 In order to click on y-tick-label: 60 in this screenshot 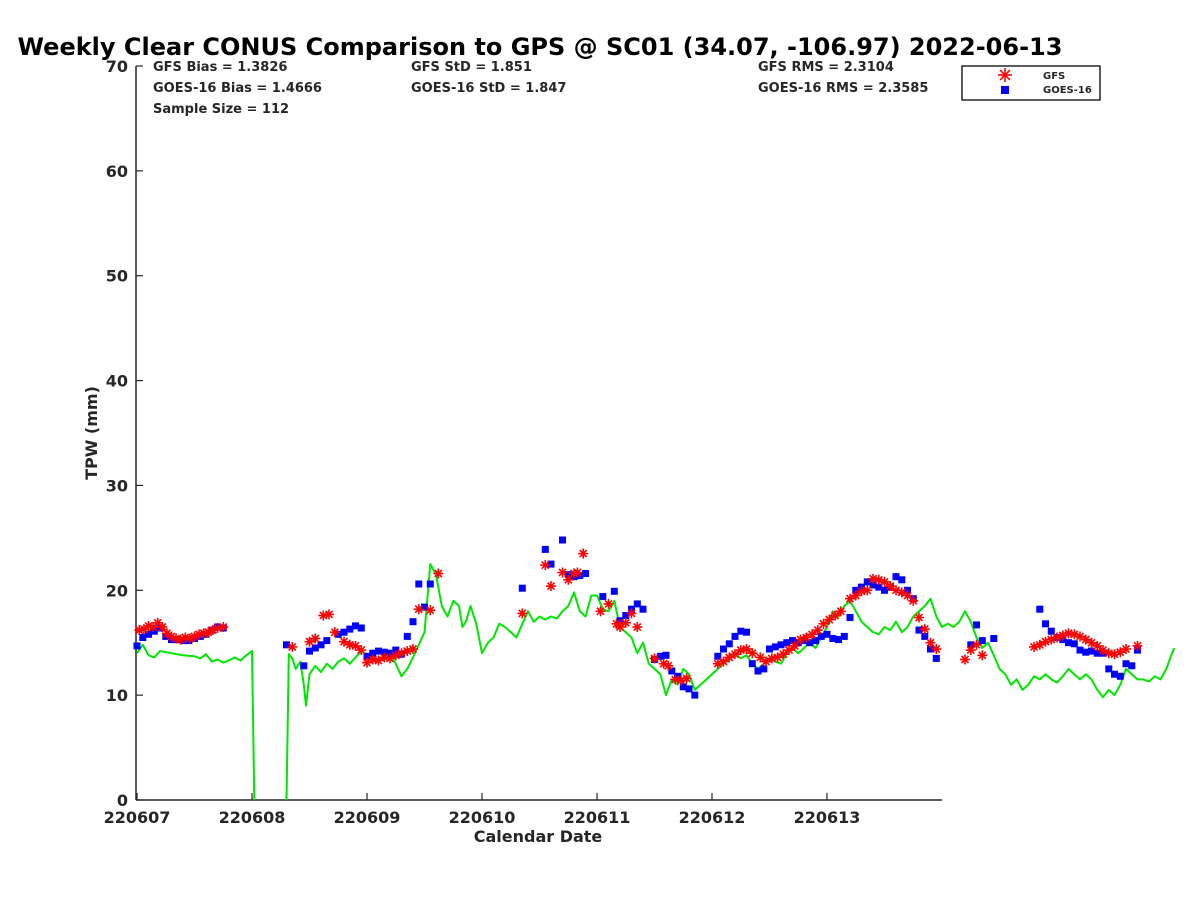, I will do `click(117, 171)`.